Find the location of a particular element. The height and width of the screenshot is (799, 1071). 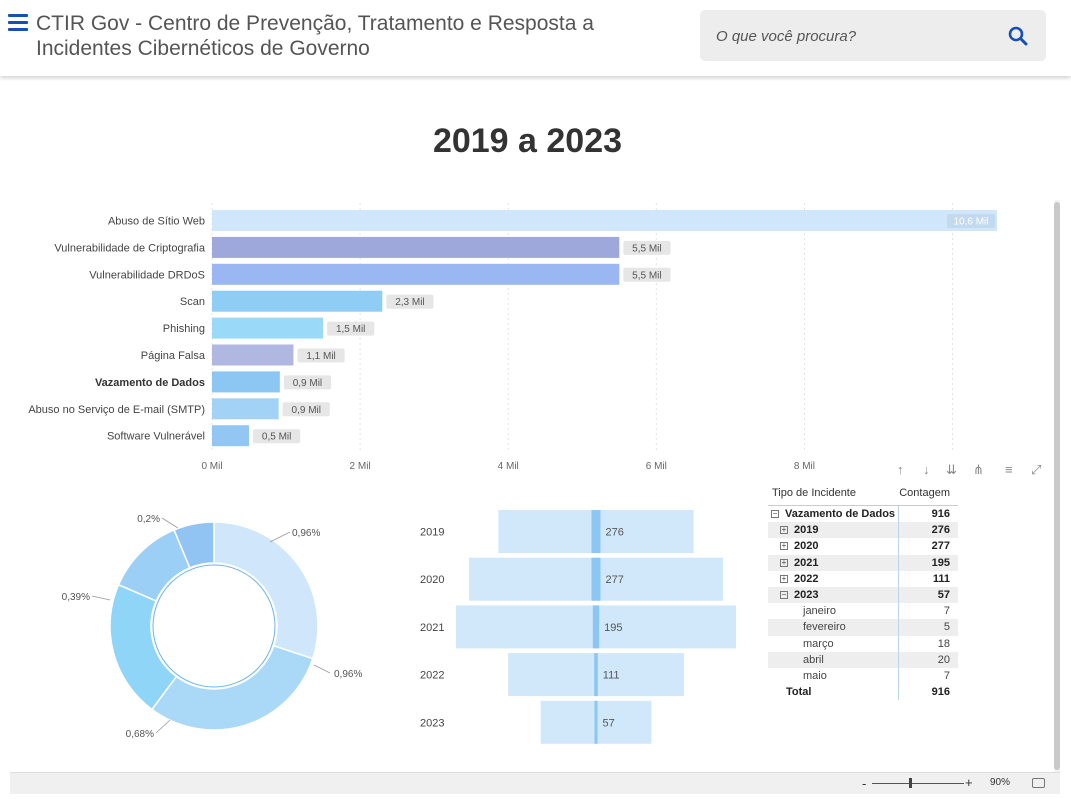

funnel-value-label: 57 is located at coordinates (609, 723).